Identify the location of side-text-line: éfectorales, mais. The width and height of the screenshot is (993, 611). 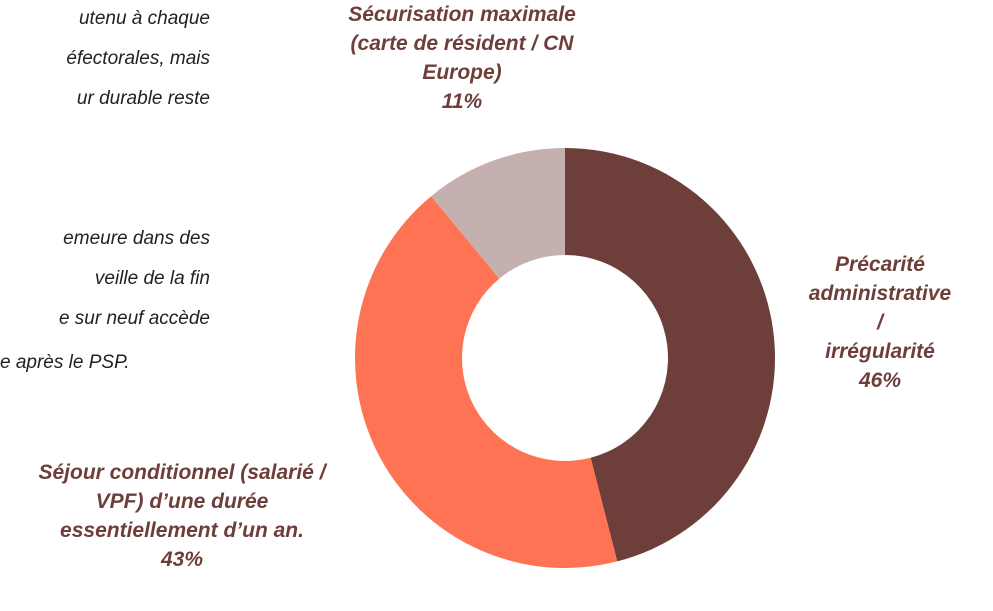
(138, 58).